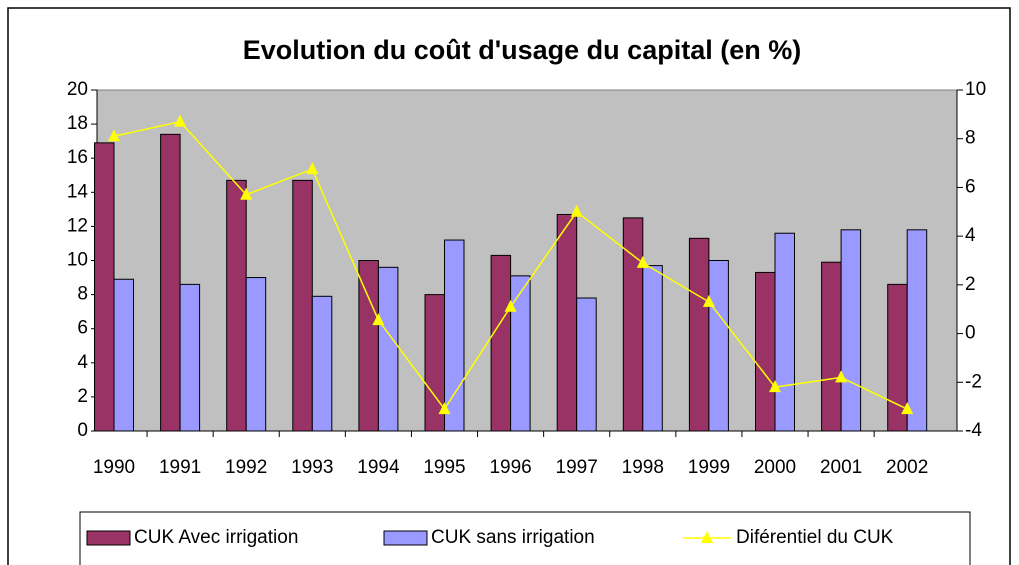  What do you see at coordinates (82, 430) in the screenshot?
I see `y-tick-label: 0` at bounding box center [82, 430].